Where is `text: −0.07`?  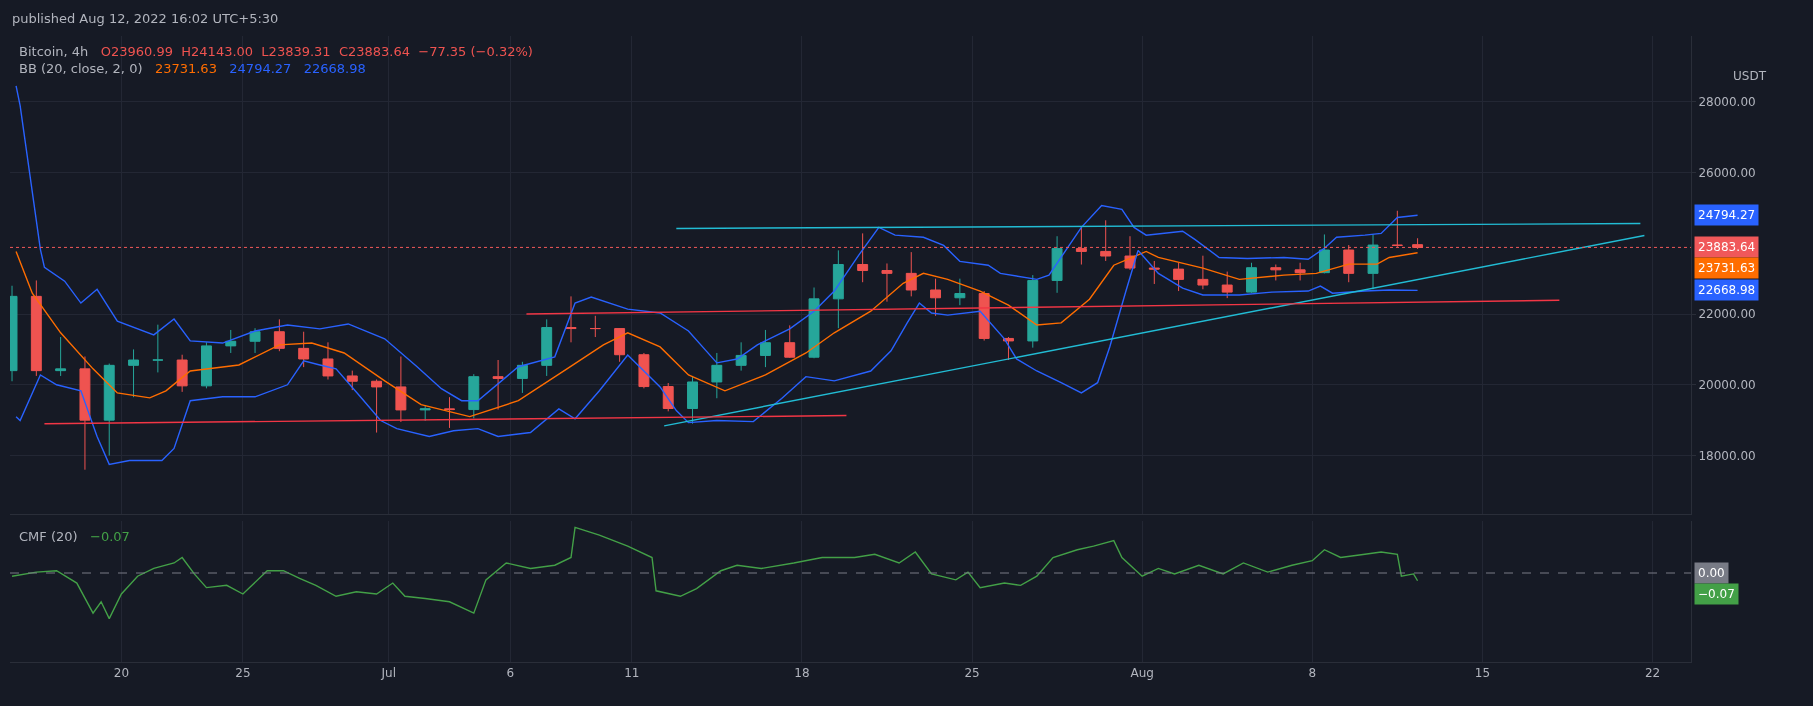
text: −0.07 is located at coordinates (1716, 594).